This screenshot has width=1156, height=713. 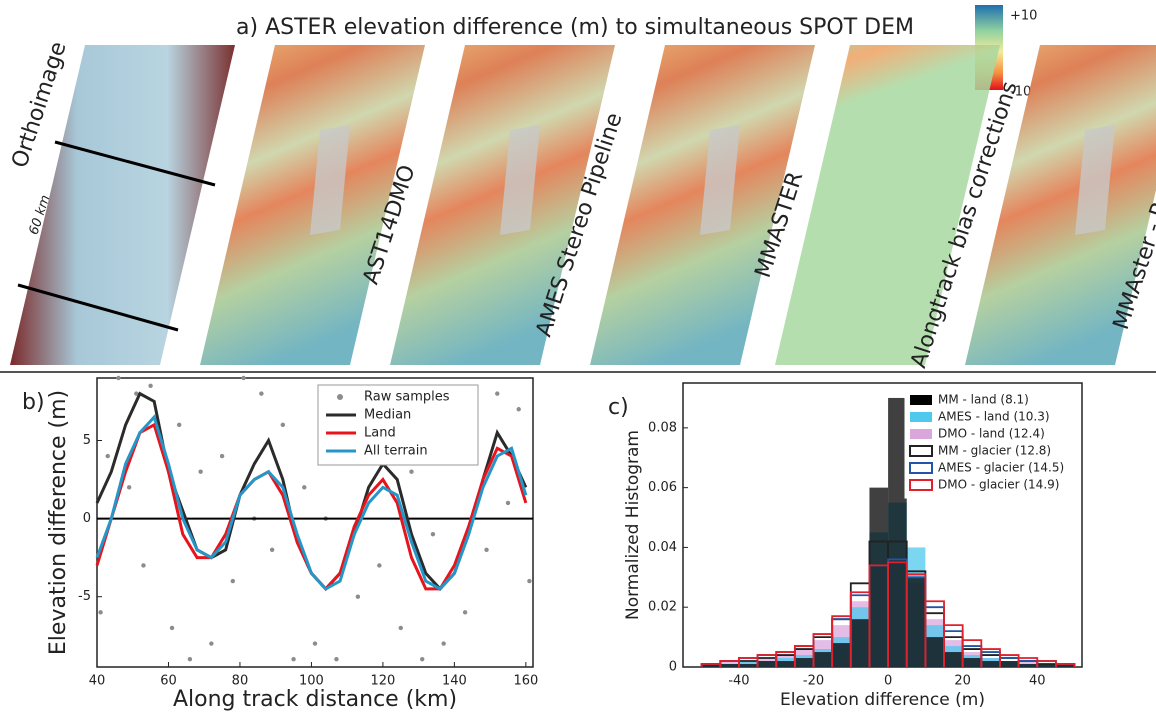 What do you see at coordinates (311, 502) in the screenshot?
I see `series-line` at bounding box center [311, 502].